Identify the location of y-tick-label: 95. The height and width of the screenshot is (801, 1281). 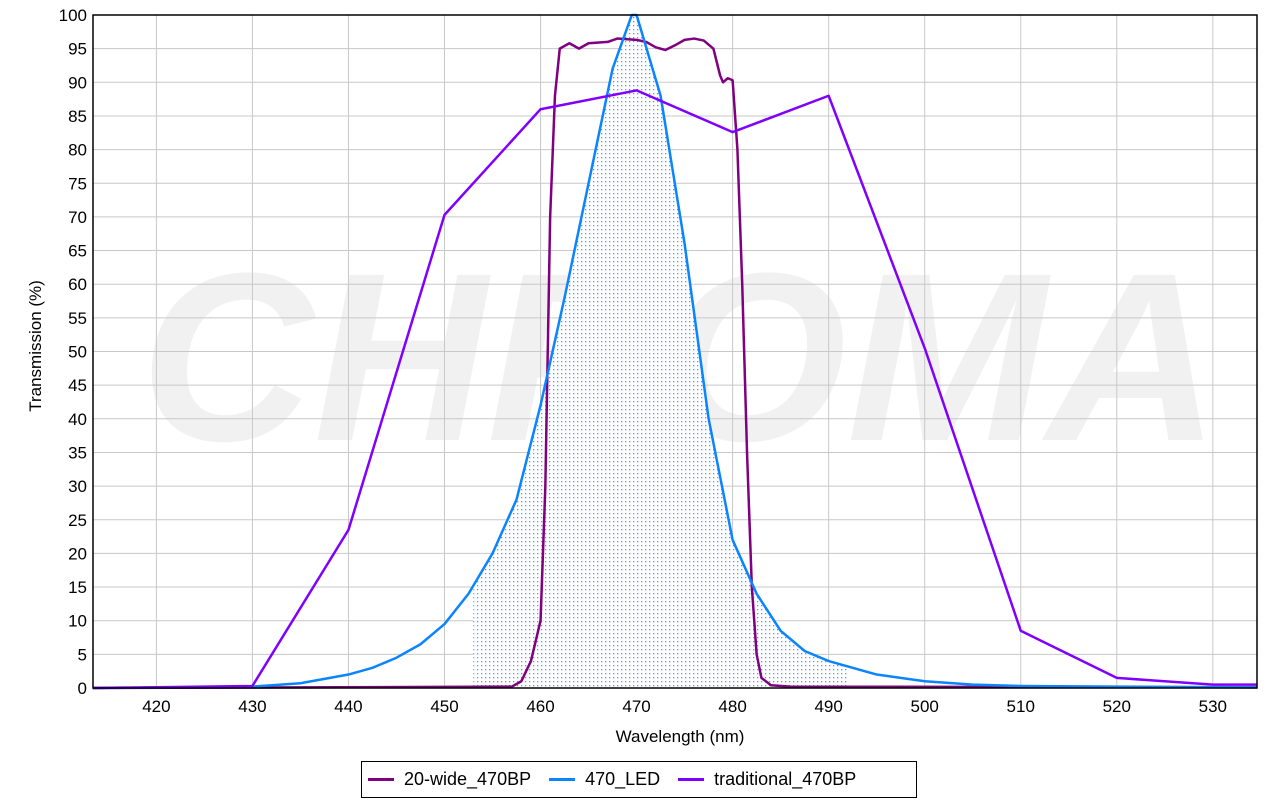
(77, 49).